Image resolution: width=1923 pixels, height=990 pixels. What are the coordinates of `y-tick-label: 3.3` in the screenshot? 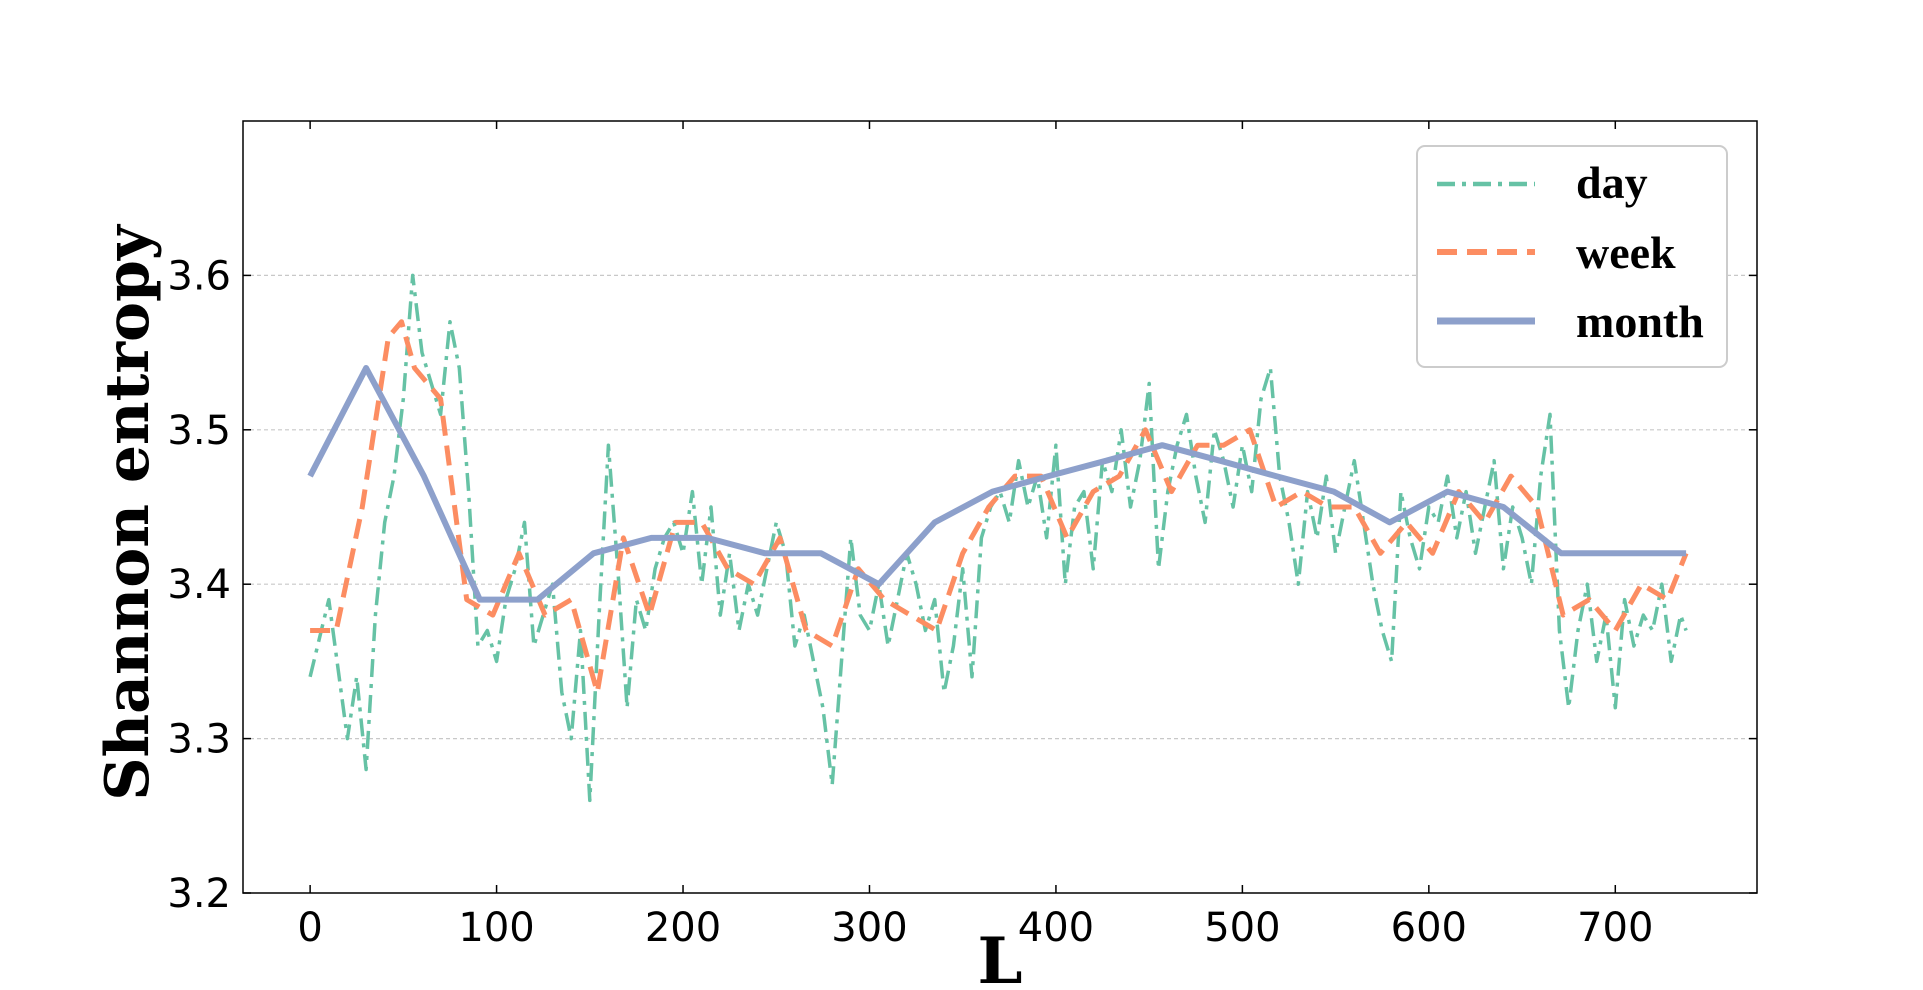 It's located at (199, 740).